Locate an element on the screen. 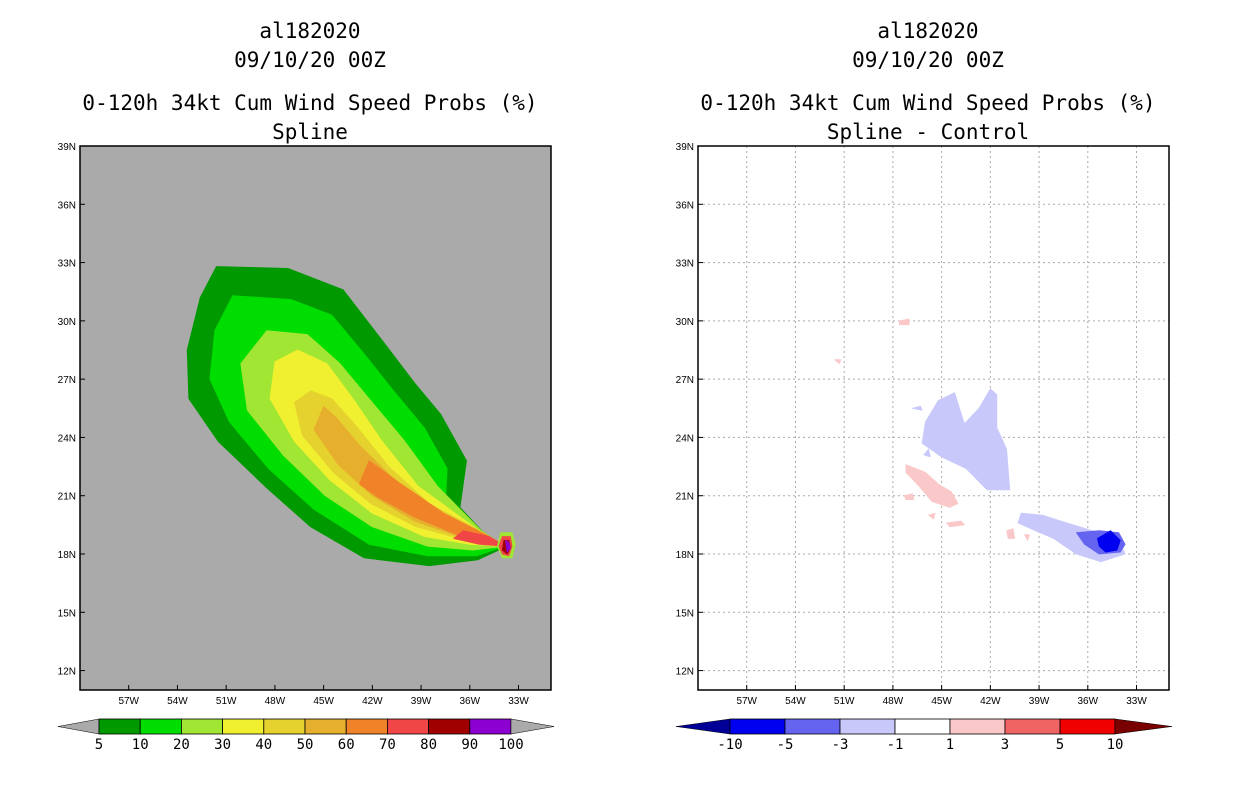  right-xtick-label-45W: 45W is located at coordinates (941, 701).